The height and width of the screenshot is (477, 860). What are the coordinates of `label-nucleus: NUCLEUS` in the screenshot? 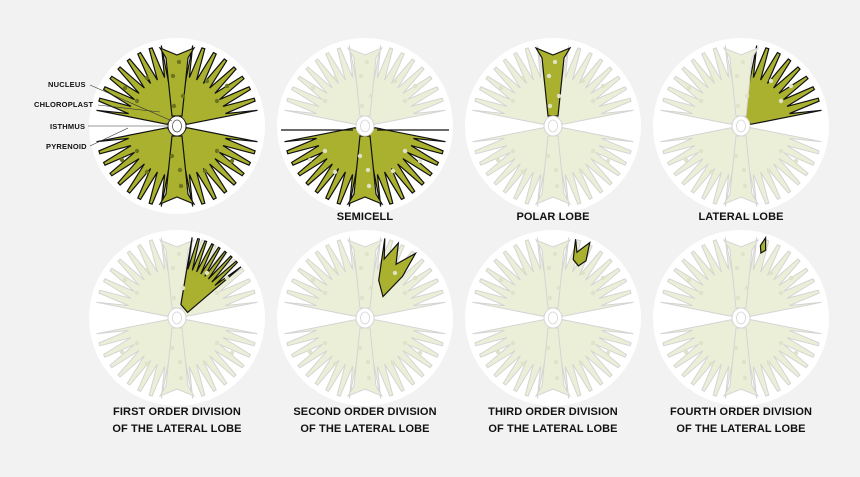 It's located at (67, 84).